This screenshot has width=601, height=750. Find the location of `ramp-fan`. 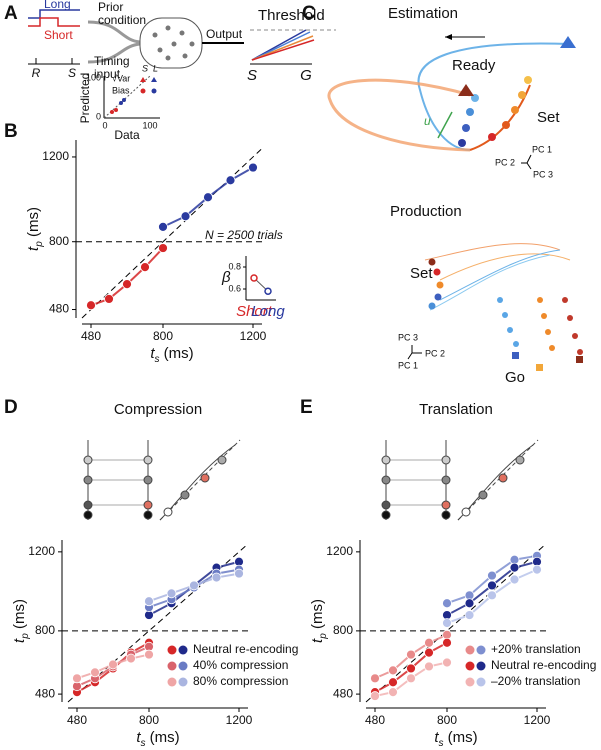

ramp-fan is located at coordinates (283, 45).